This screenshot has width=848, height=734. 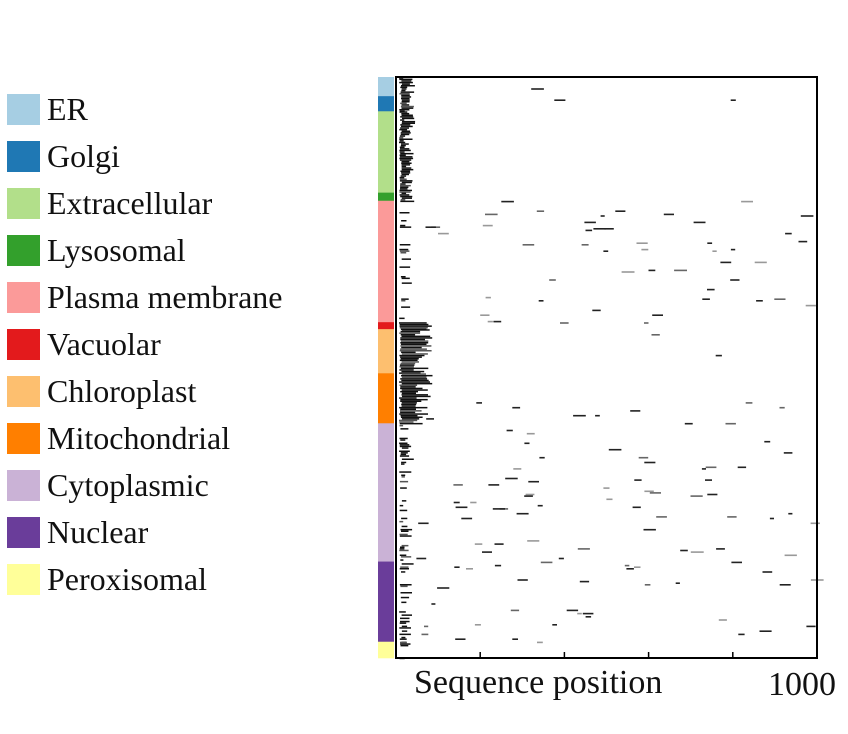 What do you see at coordinates (23, 203) in the screenshot?
I see `legend-swatch` at bounding box center [23, 203].